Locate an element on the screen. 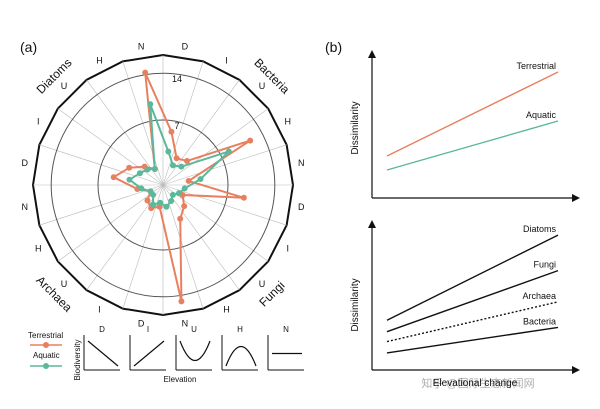 This screenshot has height=409, width=600. radar-series-terrestrial is located at coordinates (181, 187).